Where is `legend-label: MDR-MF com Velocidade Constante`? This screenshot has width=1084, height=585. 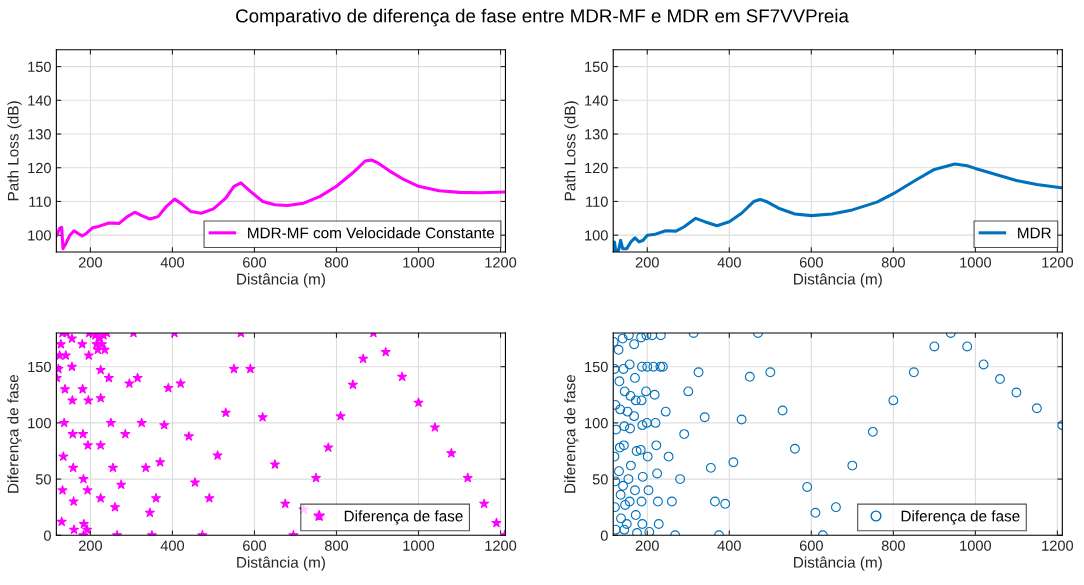 legend-label: MDR-MF com Velocidade Constante is located at coordinates (371, 233).